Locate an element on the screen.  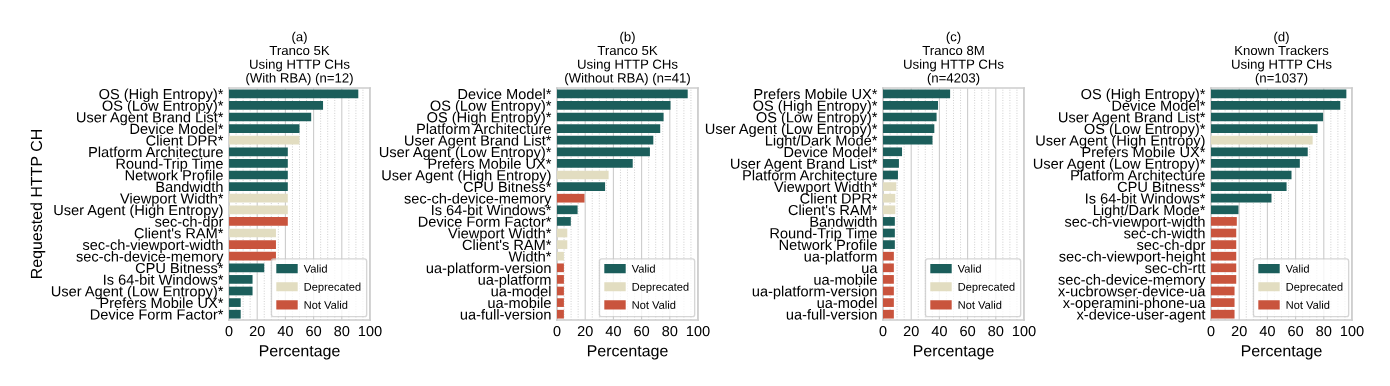
legend-label: Not Valid is located at coordinates (980, 304).